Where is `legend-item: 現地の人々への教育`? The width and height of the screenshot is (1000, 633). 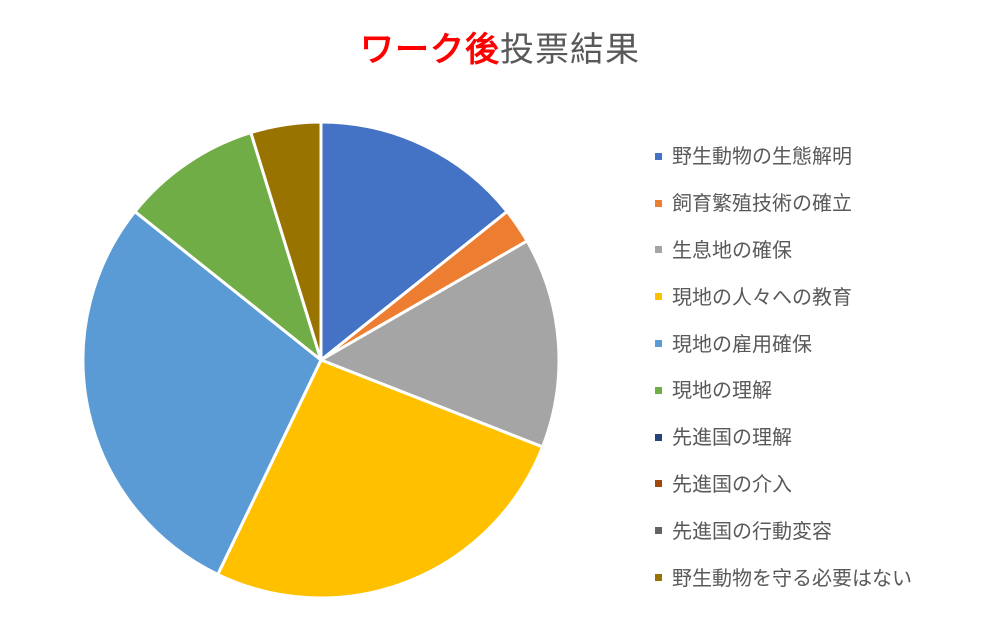
legend-item: 現地の人々への教育 is located at coordinates (783, 296).